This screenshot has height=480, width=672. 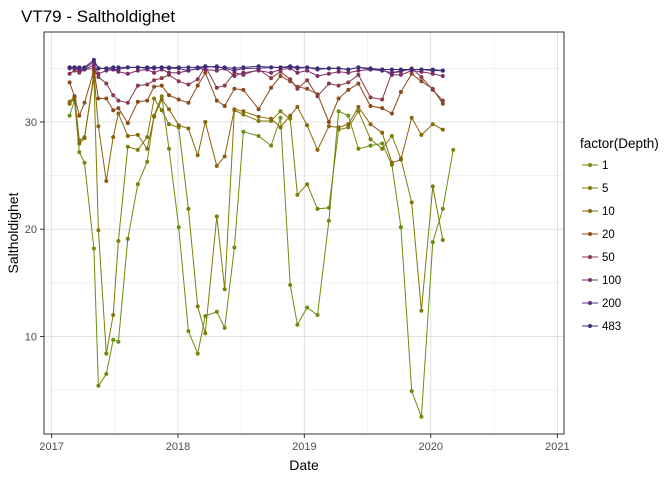 I want to click on y-axis: 10 20 30, so click(x=34, y=230).